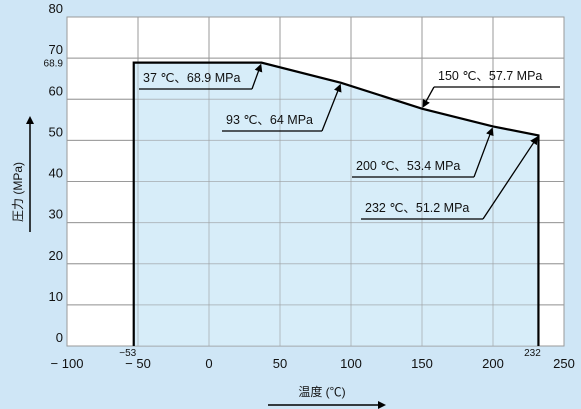  Describe the element at coordinates (56, 49) in the screenshot. I see `y-tick-label: 70` at that location.